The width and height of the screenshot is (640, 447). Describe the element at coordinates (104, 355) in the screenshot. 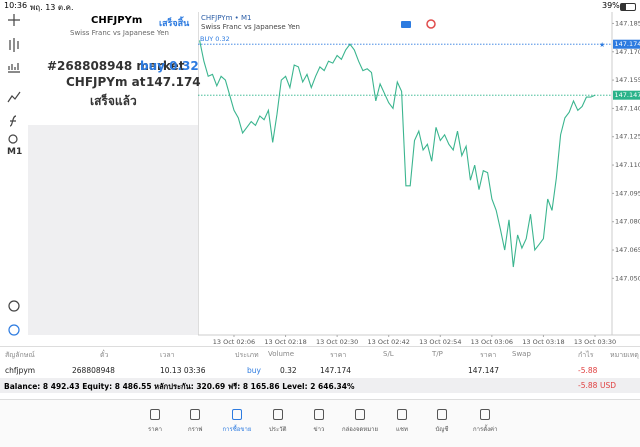

I see `column-header: ตั๋ว` at that location.